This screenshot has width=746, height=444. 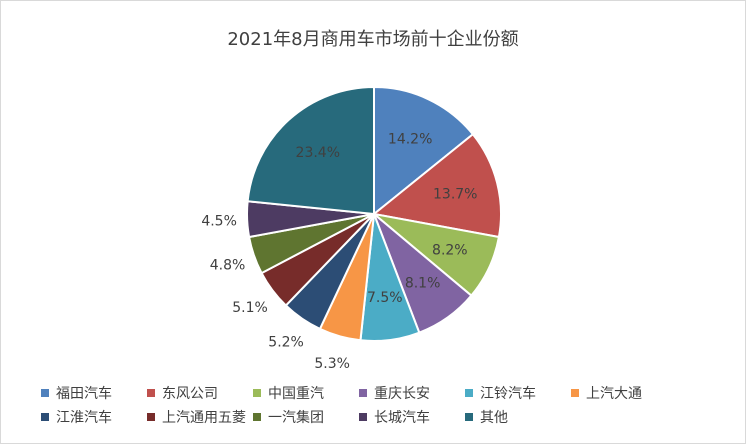 What do you see at coordinates (84, 394) in the screenshot?
I see `legend-label: 福田汽车` at bounding box center [84, 394].